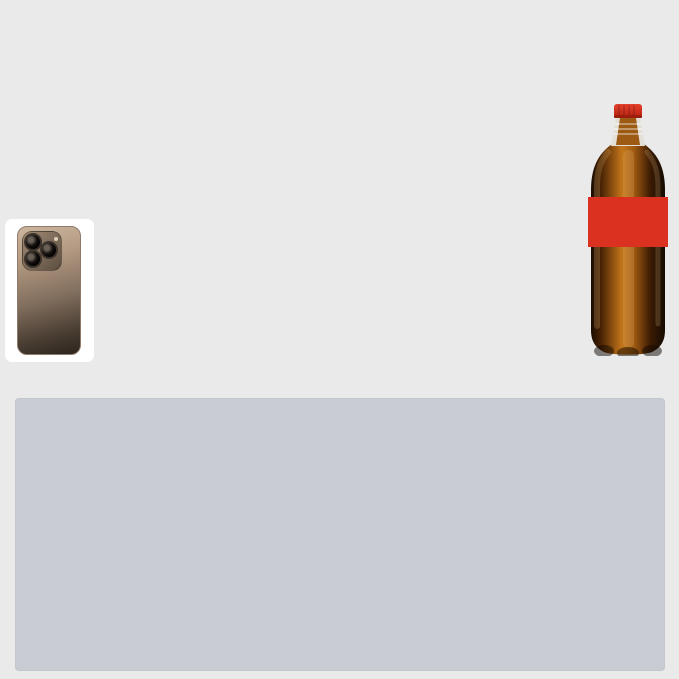 The image size is (679, 679). I want to click on soda-label, so click(628, 222).